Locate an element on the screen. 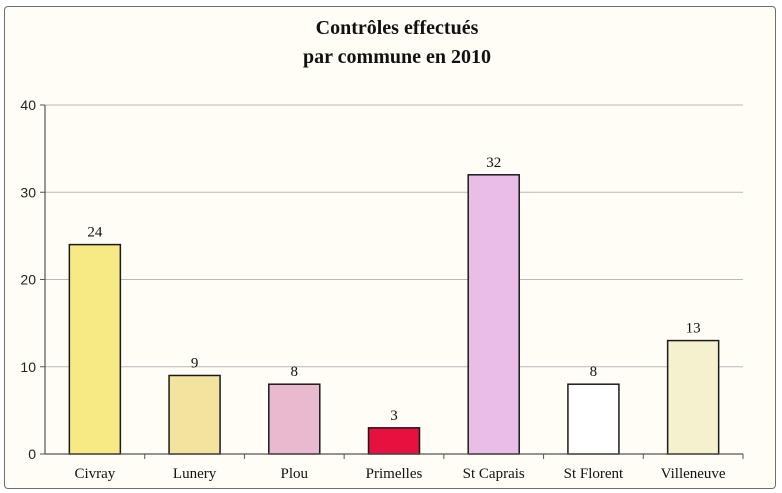  bar-civray is located at coordinates (95, 349).